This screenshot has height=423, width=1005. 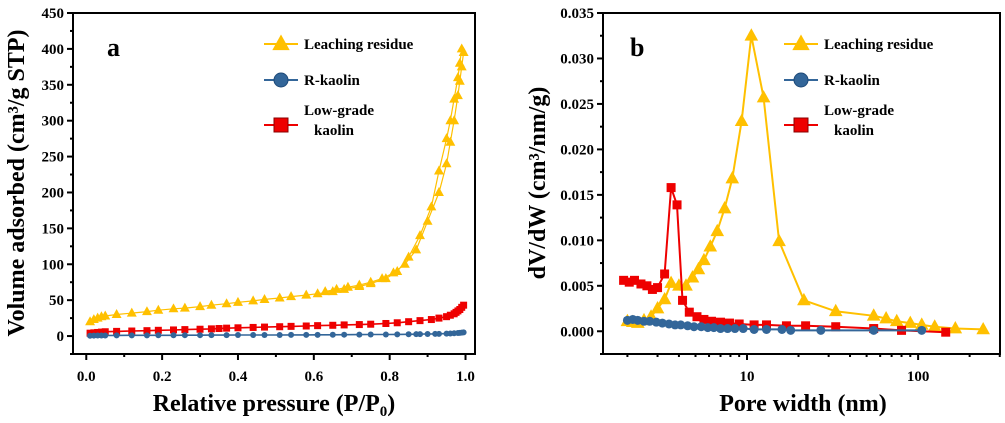 I want to click on a-legend-label: R-kaolin, so click(x=332, y=81).